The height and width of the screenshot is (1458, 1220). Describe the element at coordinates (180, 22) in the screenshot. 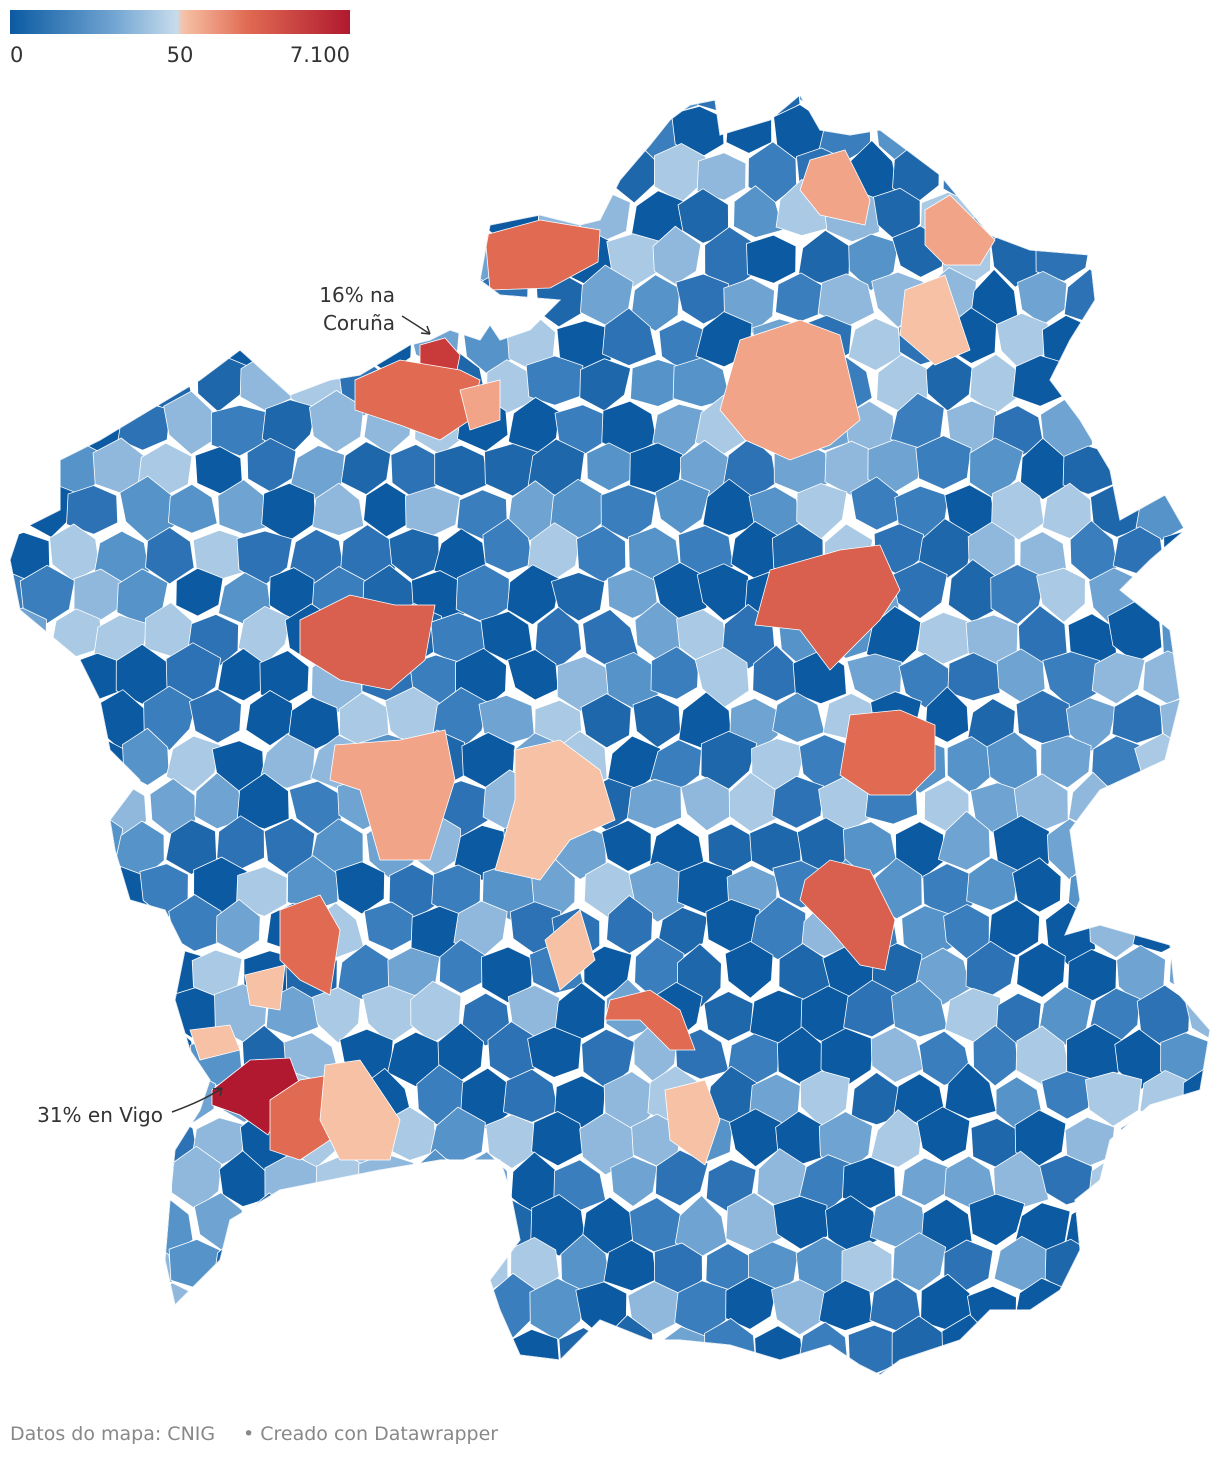

I see `legend-bar` at that location.